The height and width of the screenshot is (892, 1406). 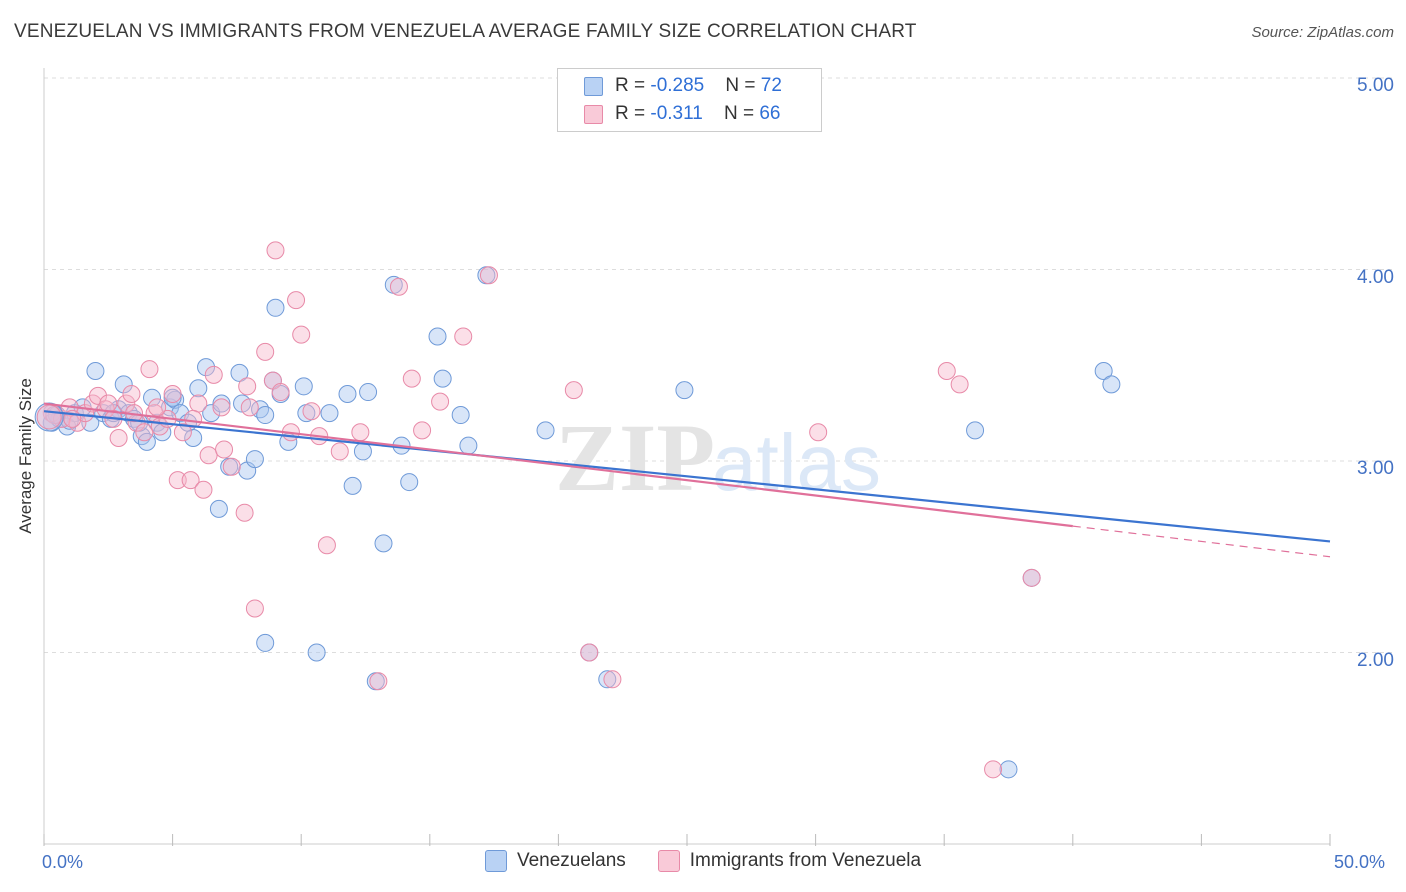 I want to click on watermark-zip: ZIP, so click(x=635, y=457).